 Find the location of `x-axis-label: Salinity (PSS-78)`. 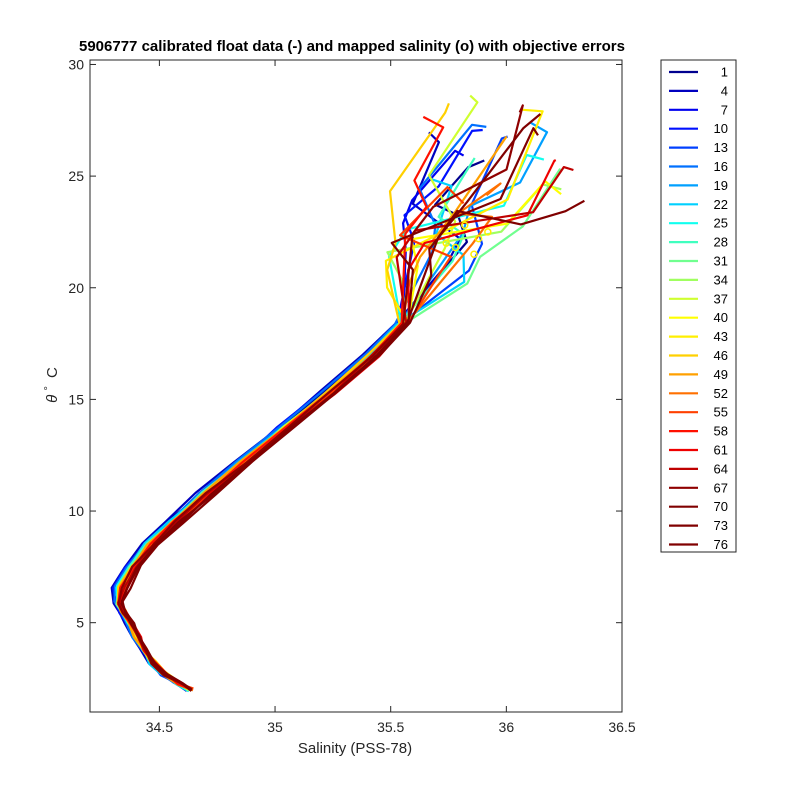

x-axis-label: Salinity (PSS-78) is located at coordinates (355, 748).